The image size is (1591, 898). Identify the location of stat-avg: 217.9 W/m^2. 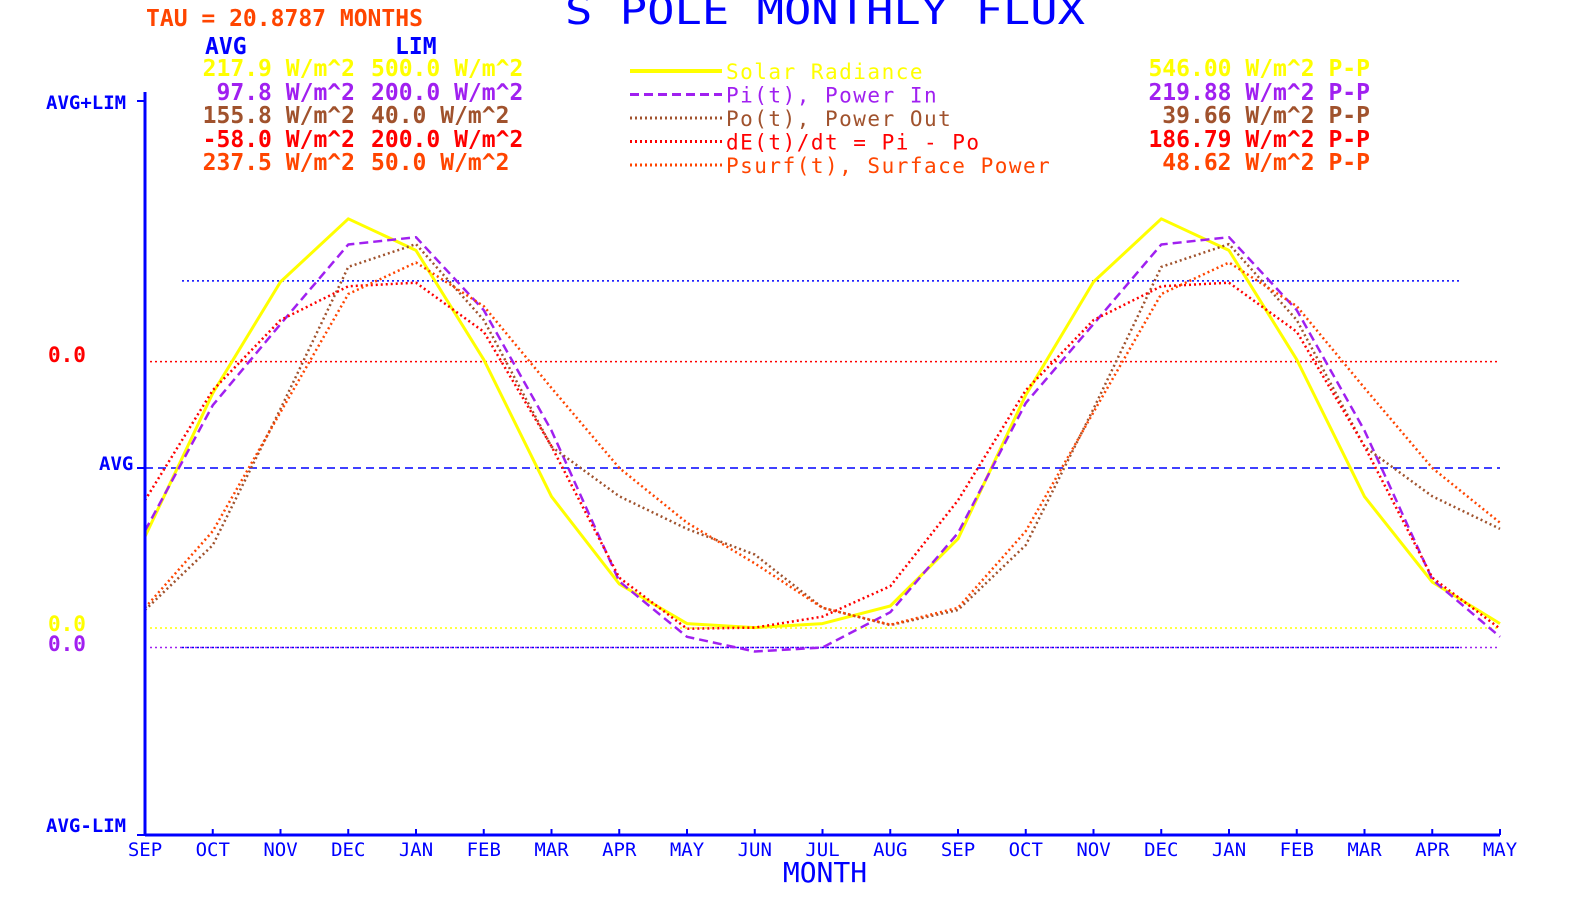
(278, 69).